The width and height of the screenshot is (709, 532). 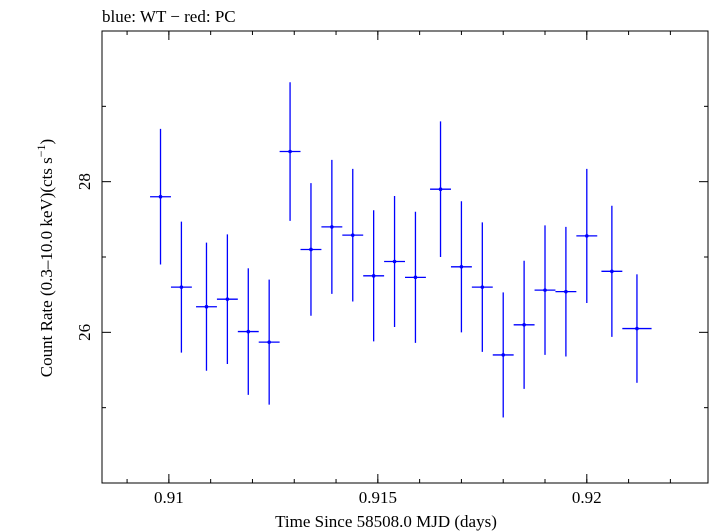 What do you see at coordinates (169, 16) in the screenshot?
I see `chart-title: blue: WT − red: PC` at bounding box center [169, 16].